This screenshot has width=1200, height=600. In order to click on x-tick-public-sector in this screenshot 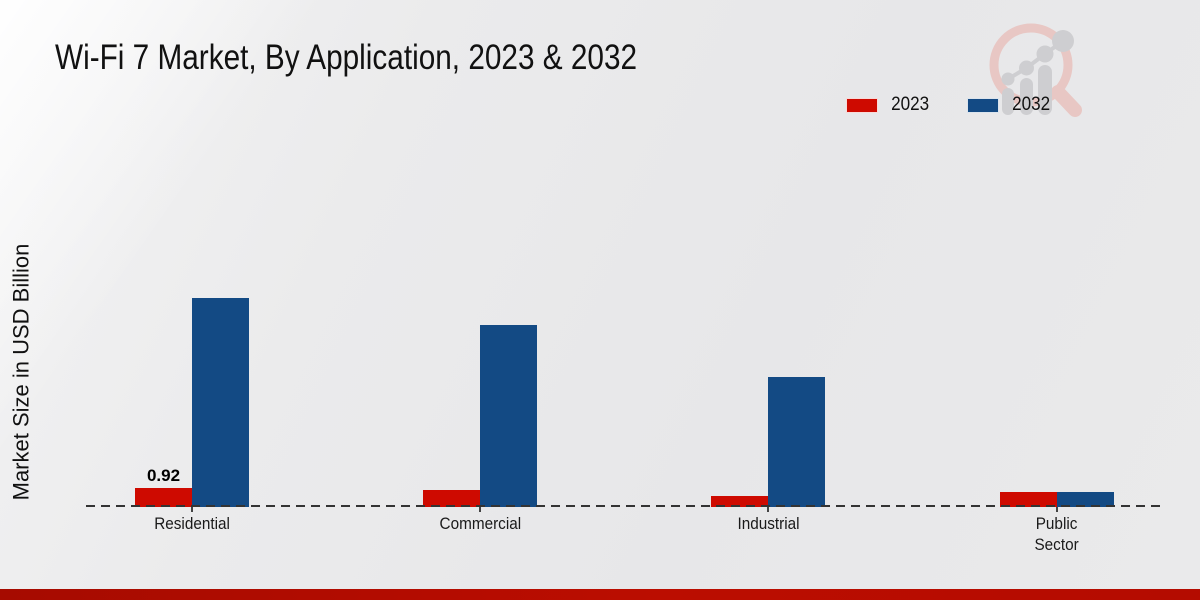, I will do `click(1057, 509)`.